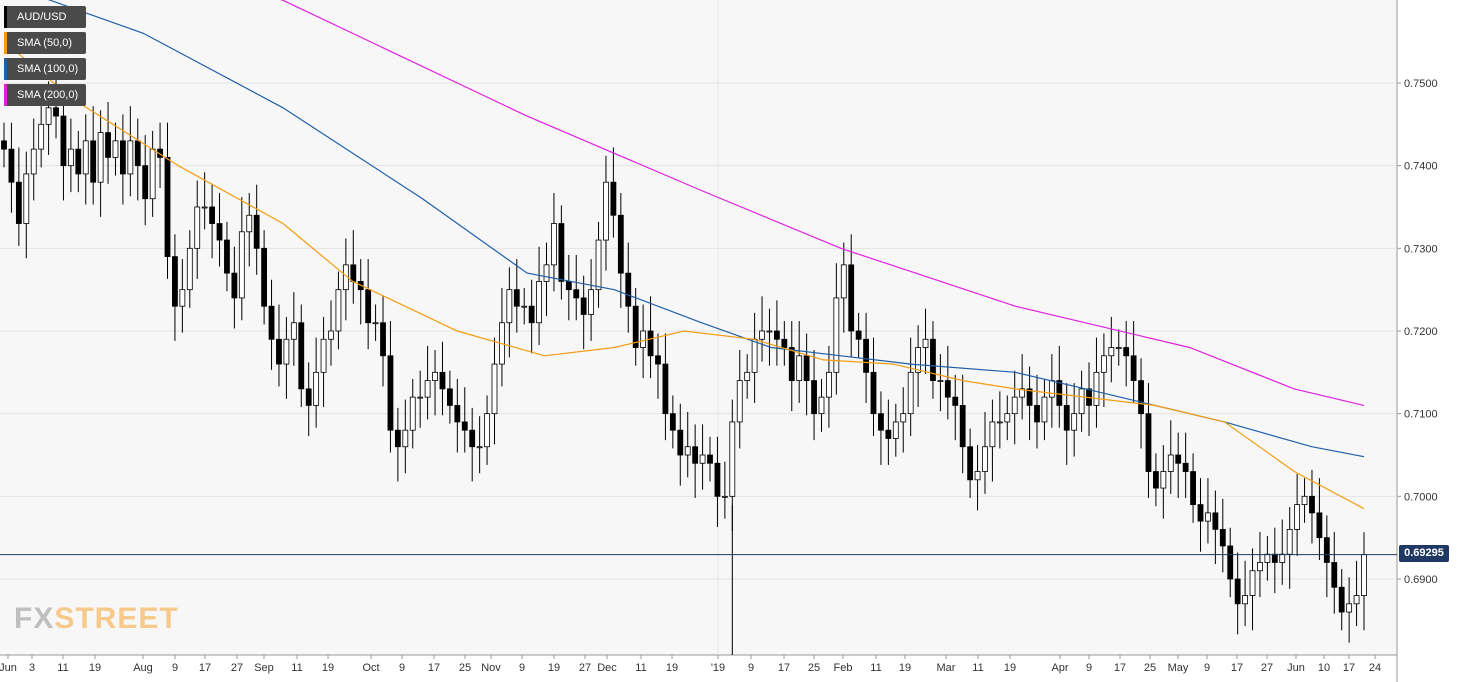 The height and width of the screenshot is (682, 1467). I want to click on legend-item-sma100: SMA (100,0), so click(45, 69).